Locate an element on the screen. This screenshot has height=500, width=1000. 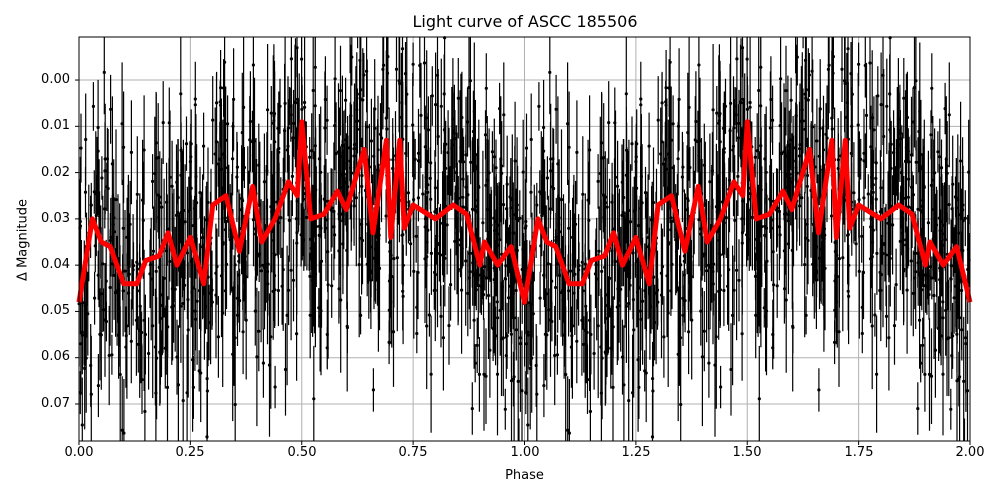
x-tick-label: 1.25 is located at coordinates (636, 452).